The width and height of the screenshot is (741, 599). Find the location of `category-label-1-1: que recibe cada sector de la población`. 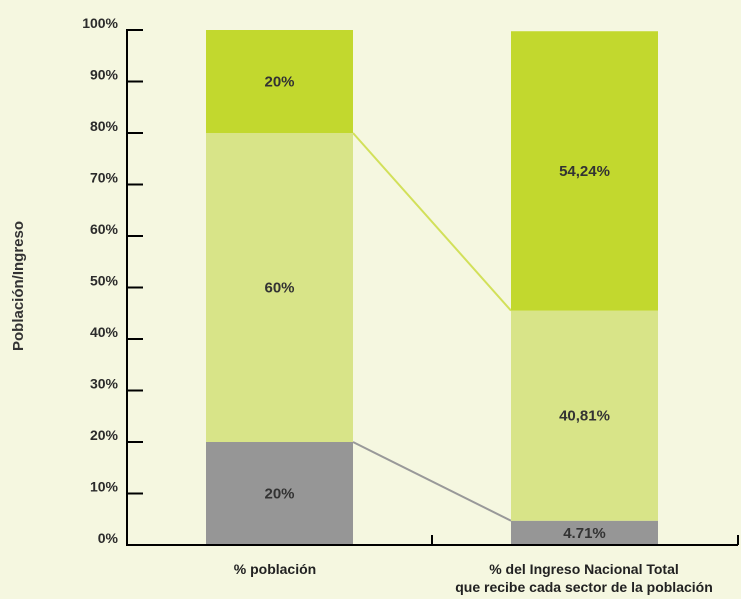

category-label-1-1: que recibe cada sector de la población is located at coordinates (584, 587).